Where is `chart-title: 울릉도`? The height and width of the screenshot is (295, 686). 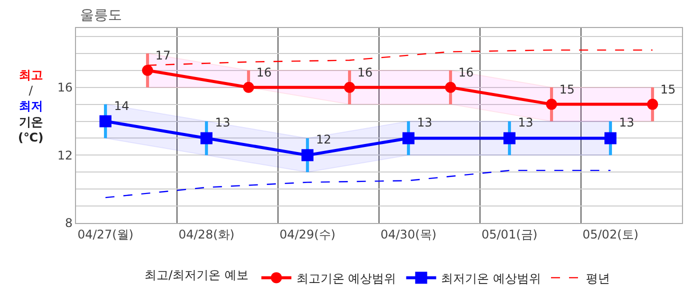
chart-title: 울릉도 is located at coordinates (101, 16).